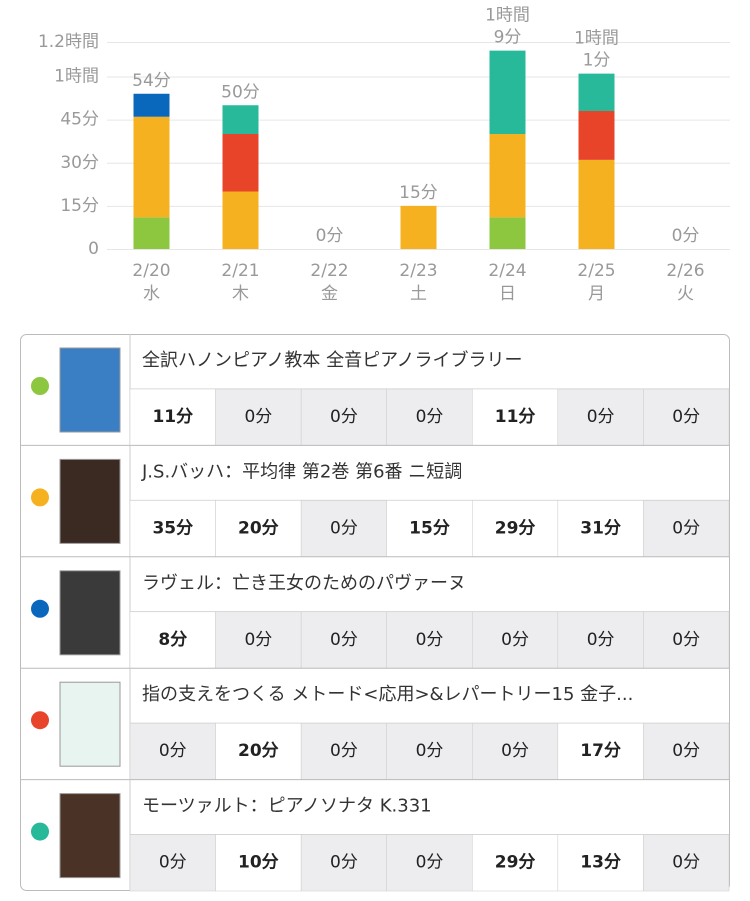  I want to click on cell-value: 13分, so click(600, 863).